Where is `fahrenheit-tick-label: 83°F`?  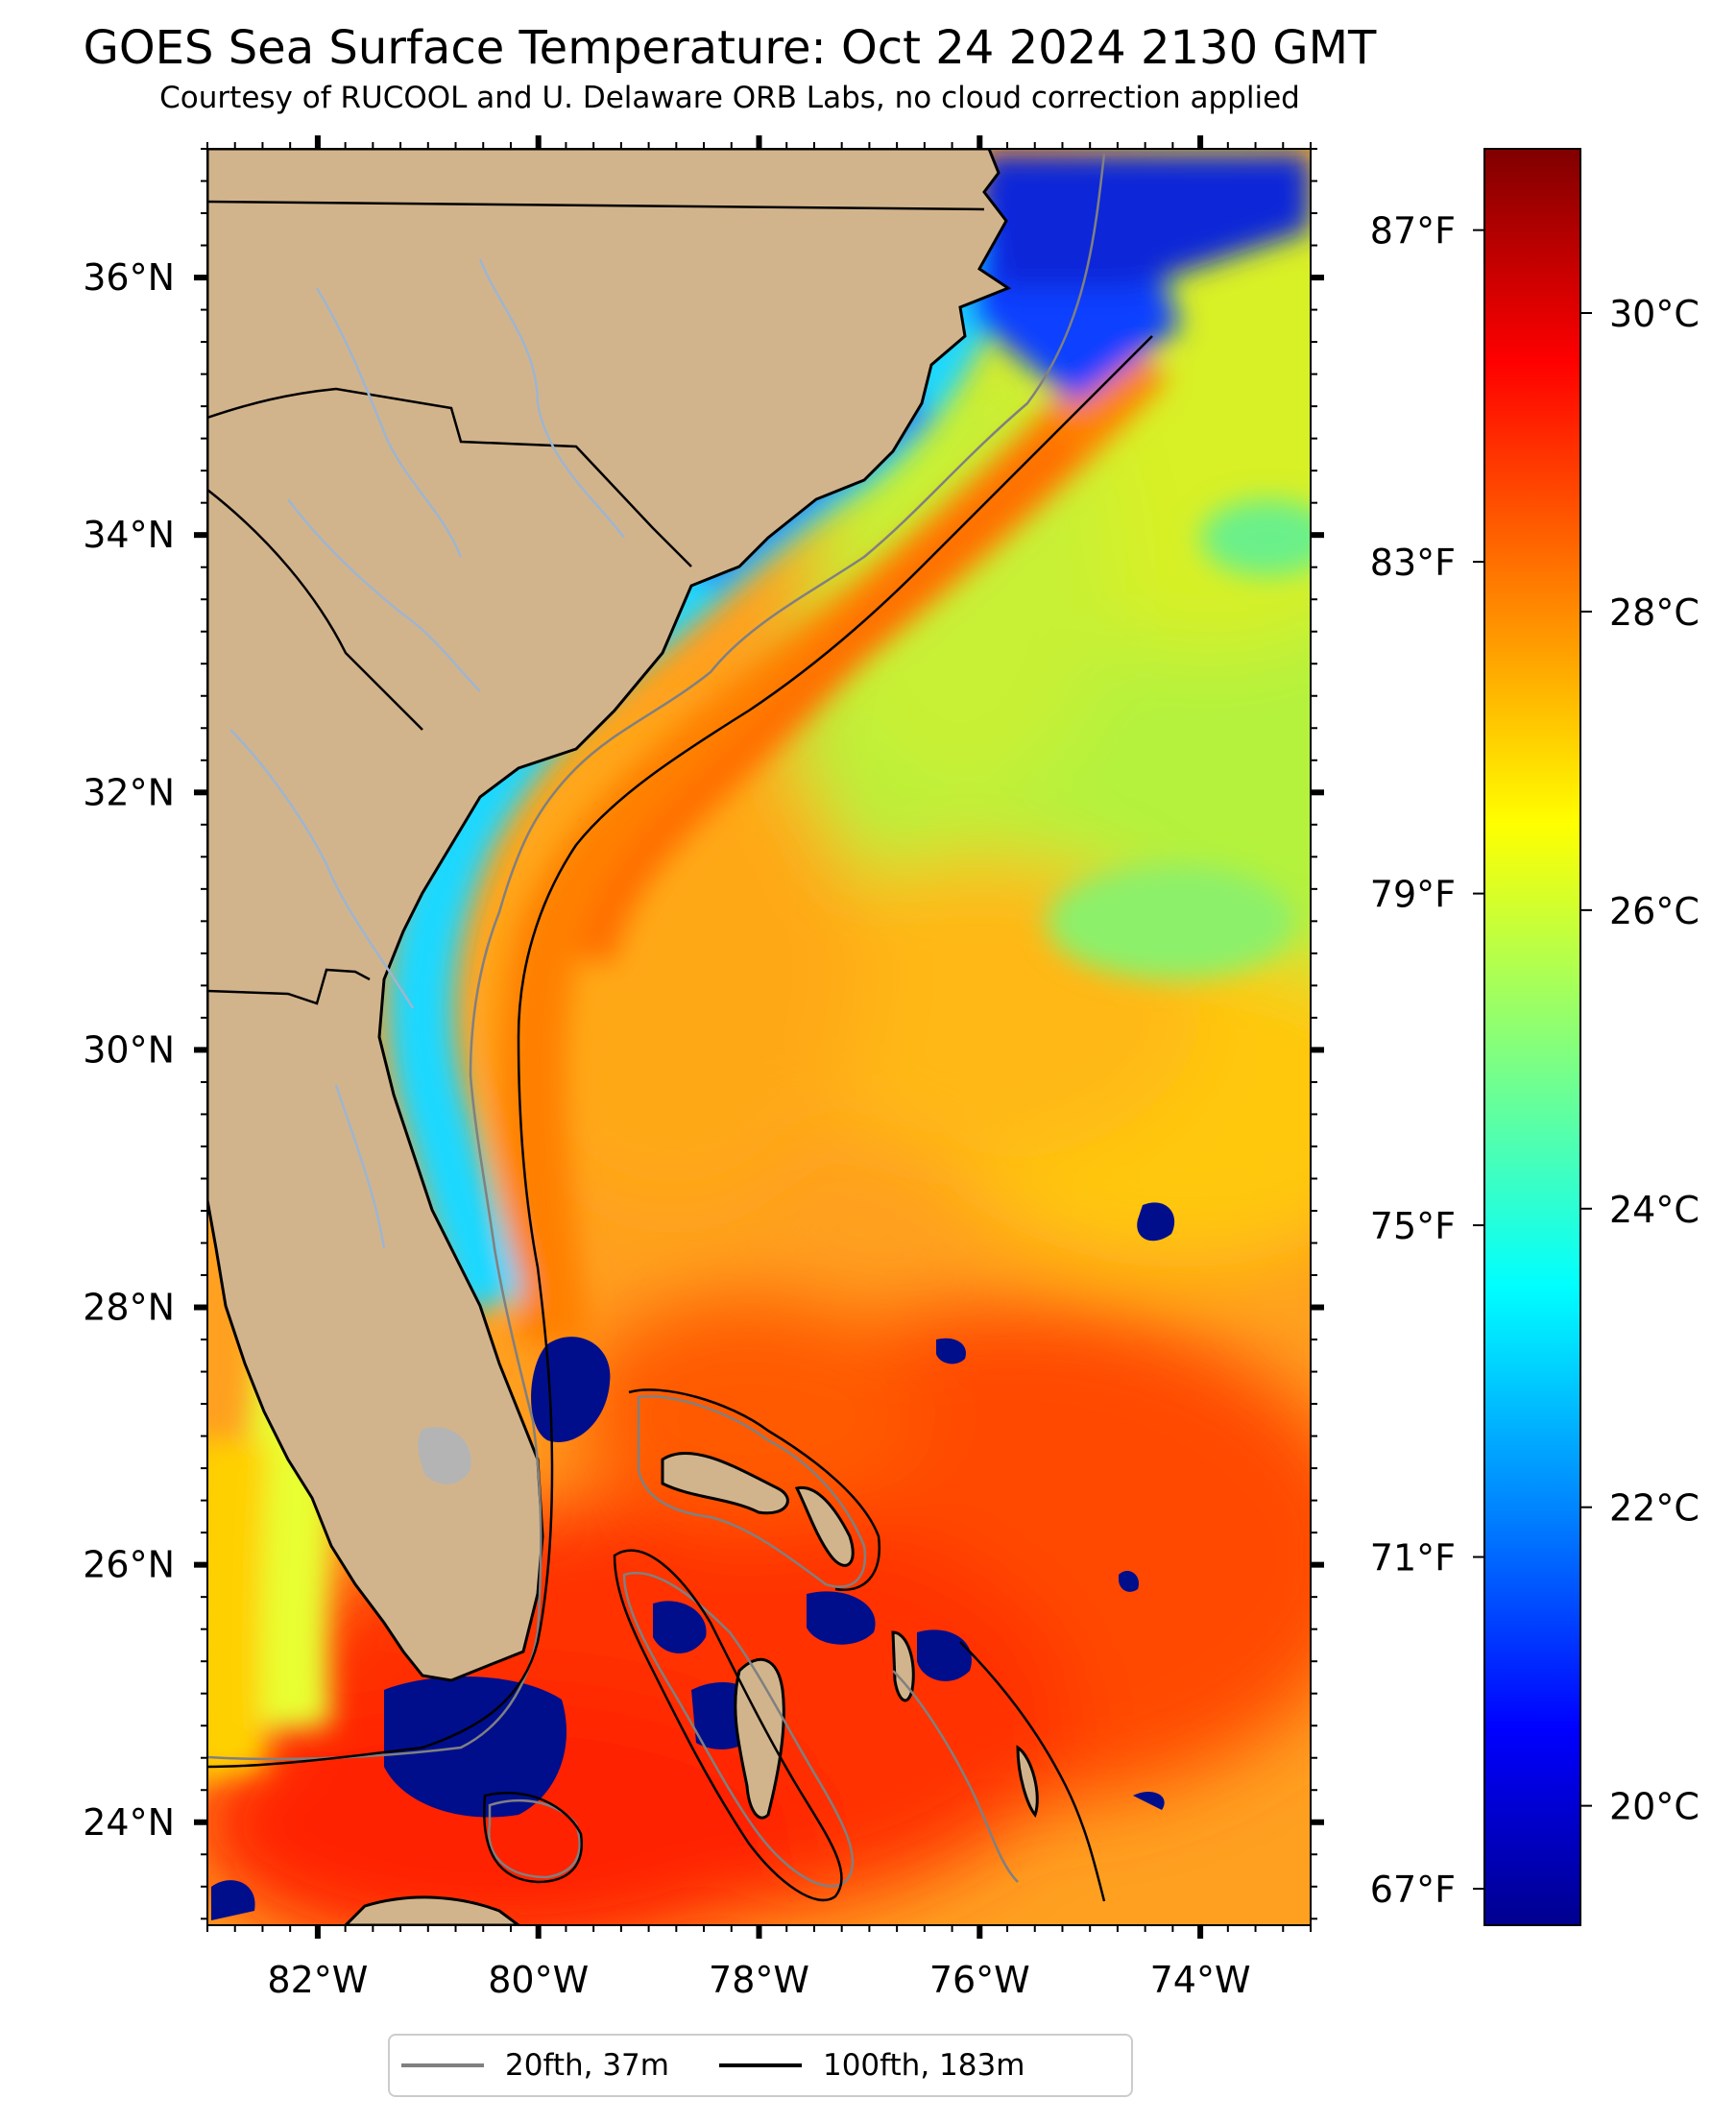
fahrenheit-tick-label: 83°F is located at coordinates (1413, 563).